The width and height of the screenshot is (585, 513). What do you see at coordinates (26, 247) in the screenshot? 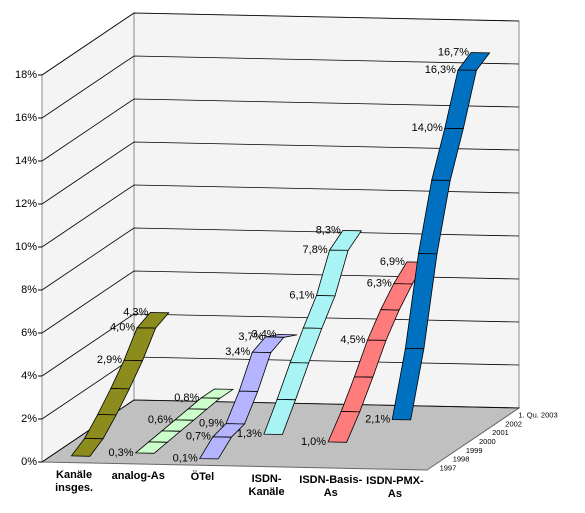
I see `y-tick-label: 10%` at bounding box center [26, 247].